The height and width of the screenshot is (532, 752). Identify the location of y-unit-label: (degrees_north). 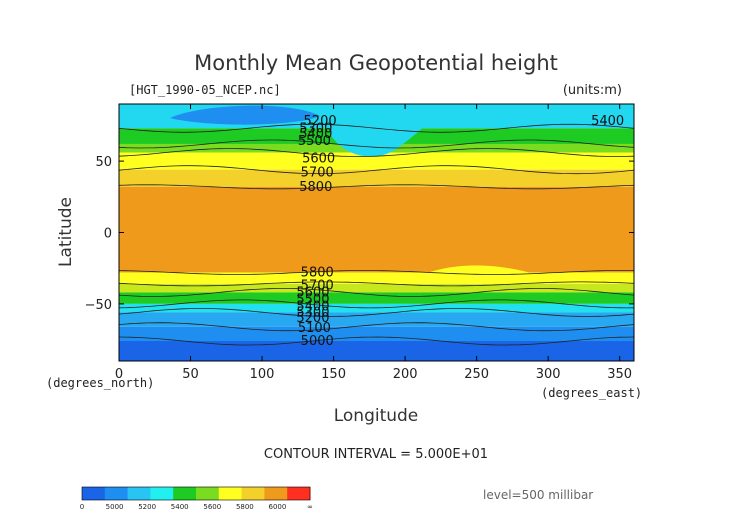
(100, 383).